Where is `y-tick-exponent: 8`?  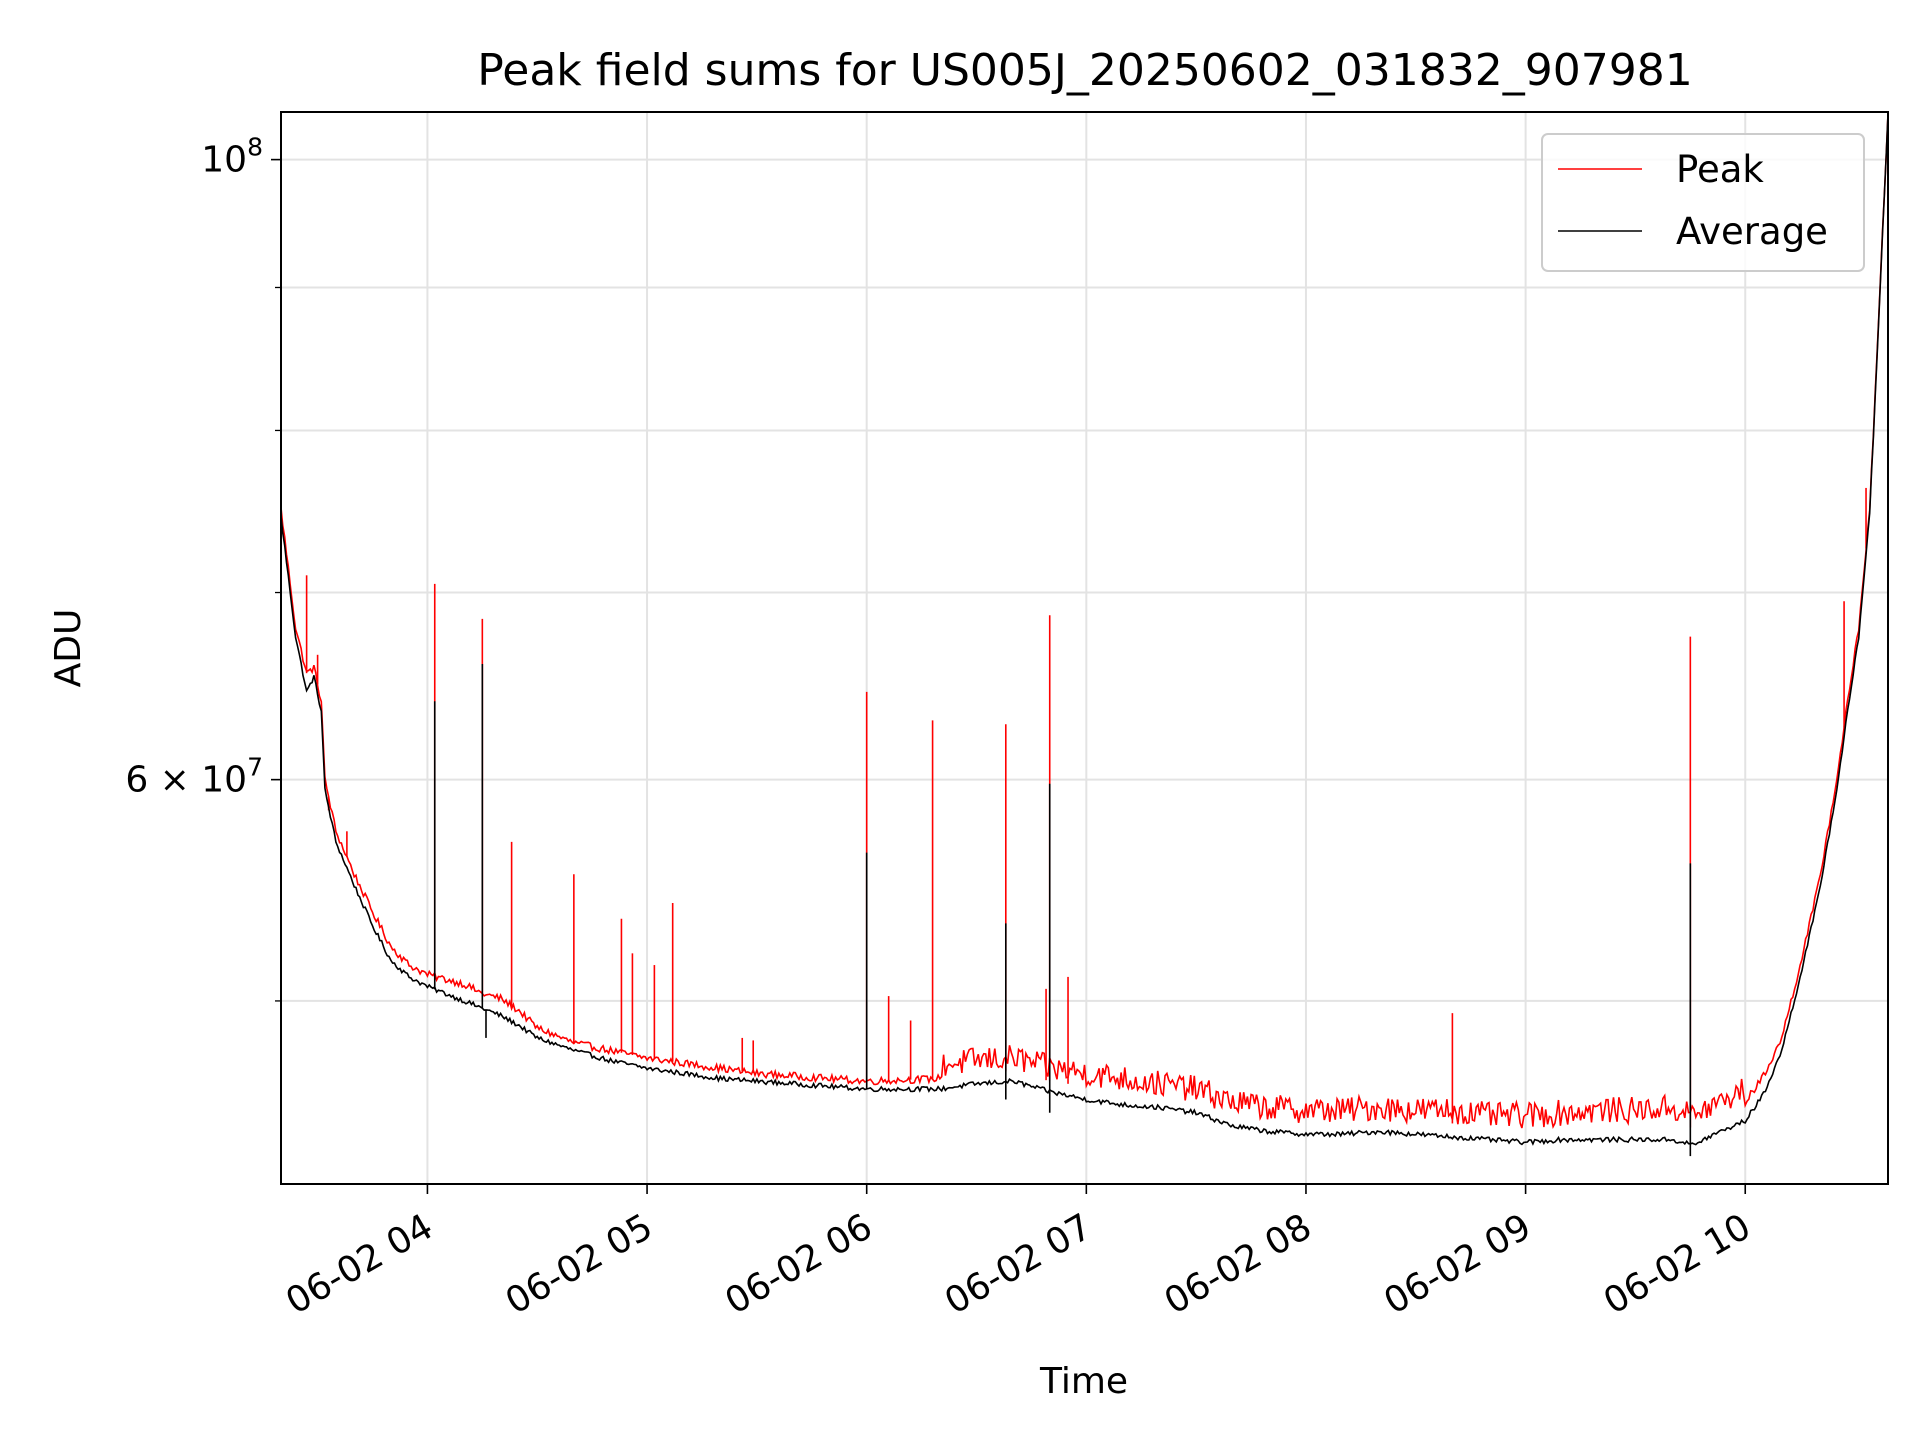
y-tick-exponent: 8 is located at coordinates (255, 147).